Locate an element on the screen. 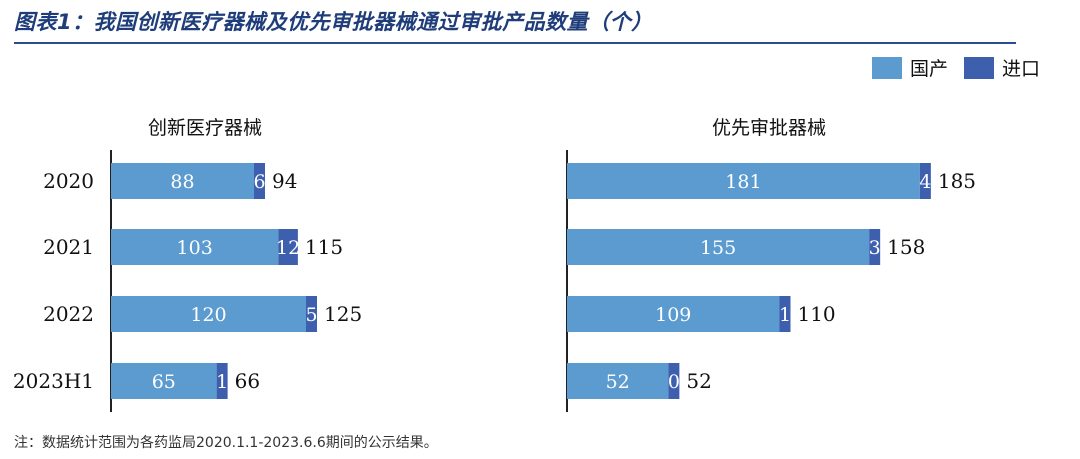 The width and height of the screenshot is (1080, 459). panel2-label-domestic-1: 155 is located at coordinates (718, 248).